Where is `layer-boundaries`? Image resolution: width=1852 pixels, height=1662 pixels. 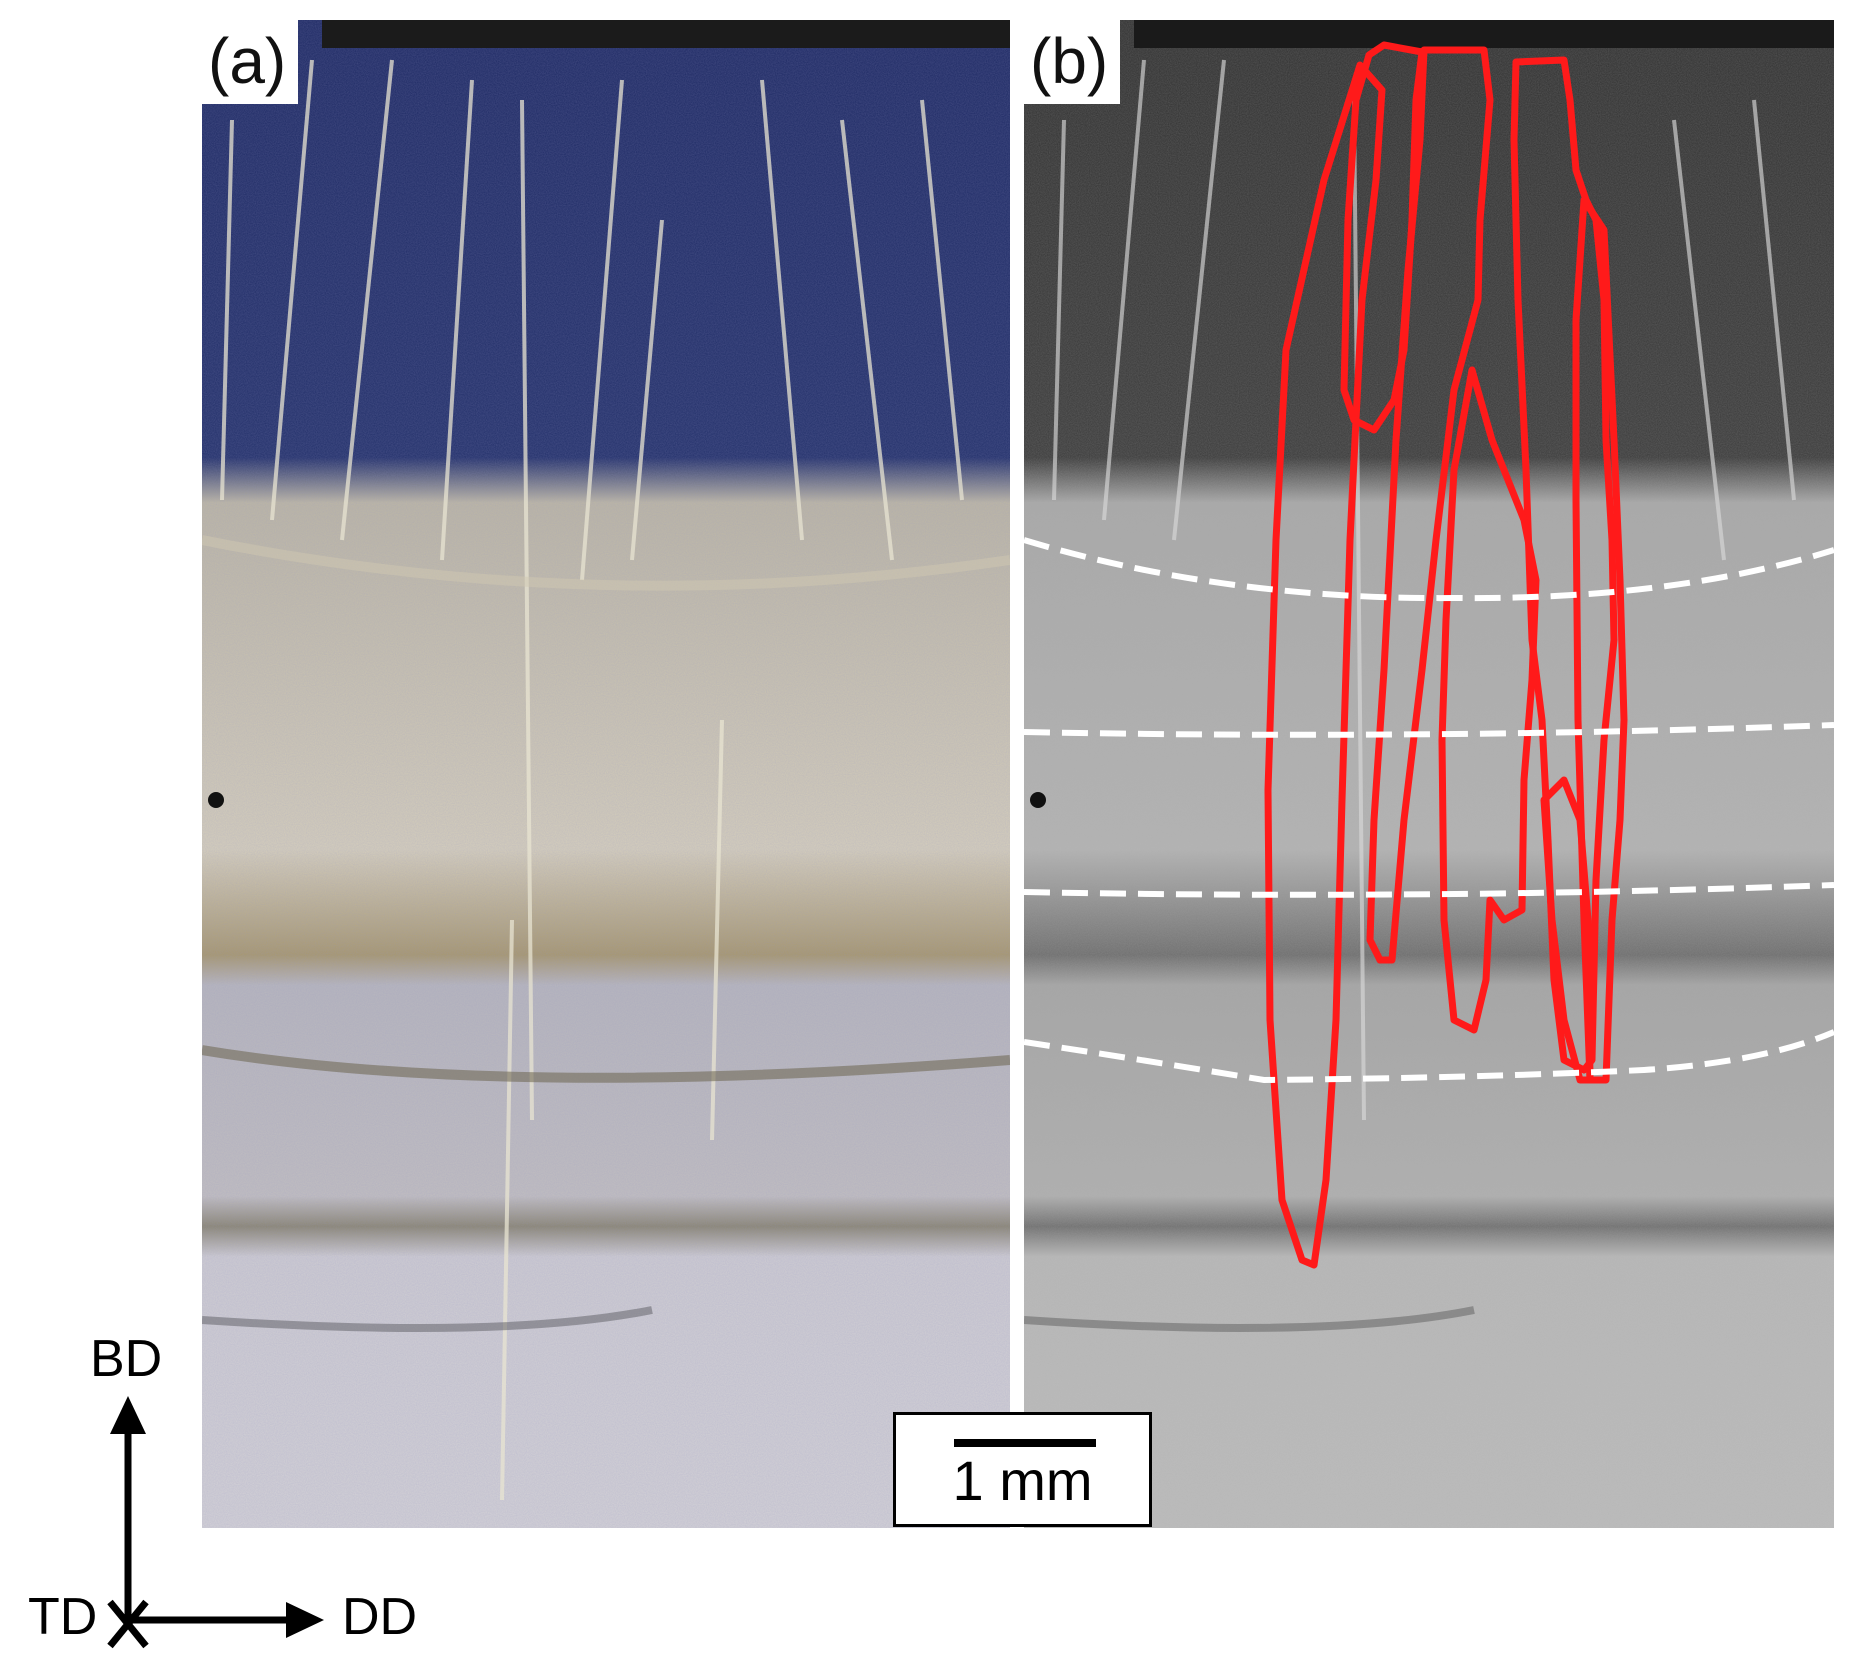 layer-boundaries is located at coordinates (1429, 810).